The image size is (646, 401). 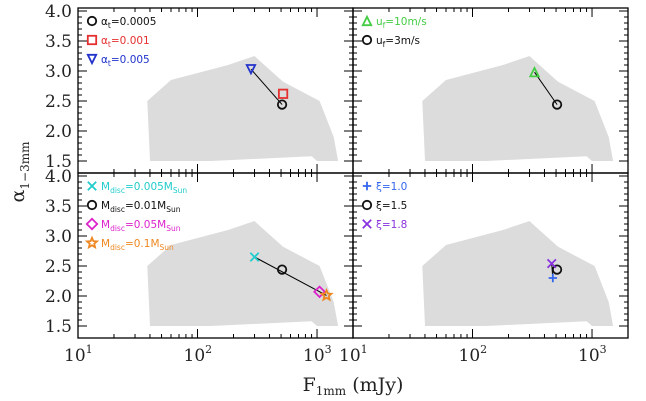 What do you see at coordinates (331, 391) in the screenshot?
I see `x-axis-label-subscript: 1mm` at bounding box center [331, 391].